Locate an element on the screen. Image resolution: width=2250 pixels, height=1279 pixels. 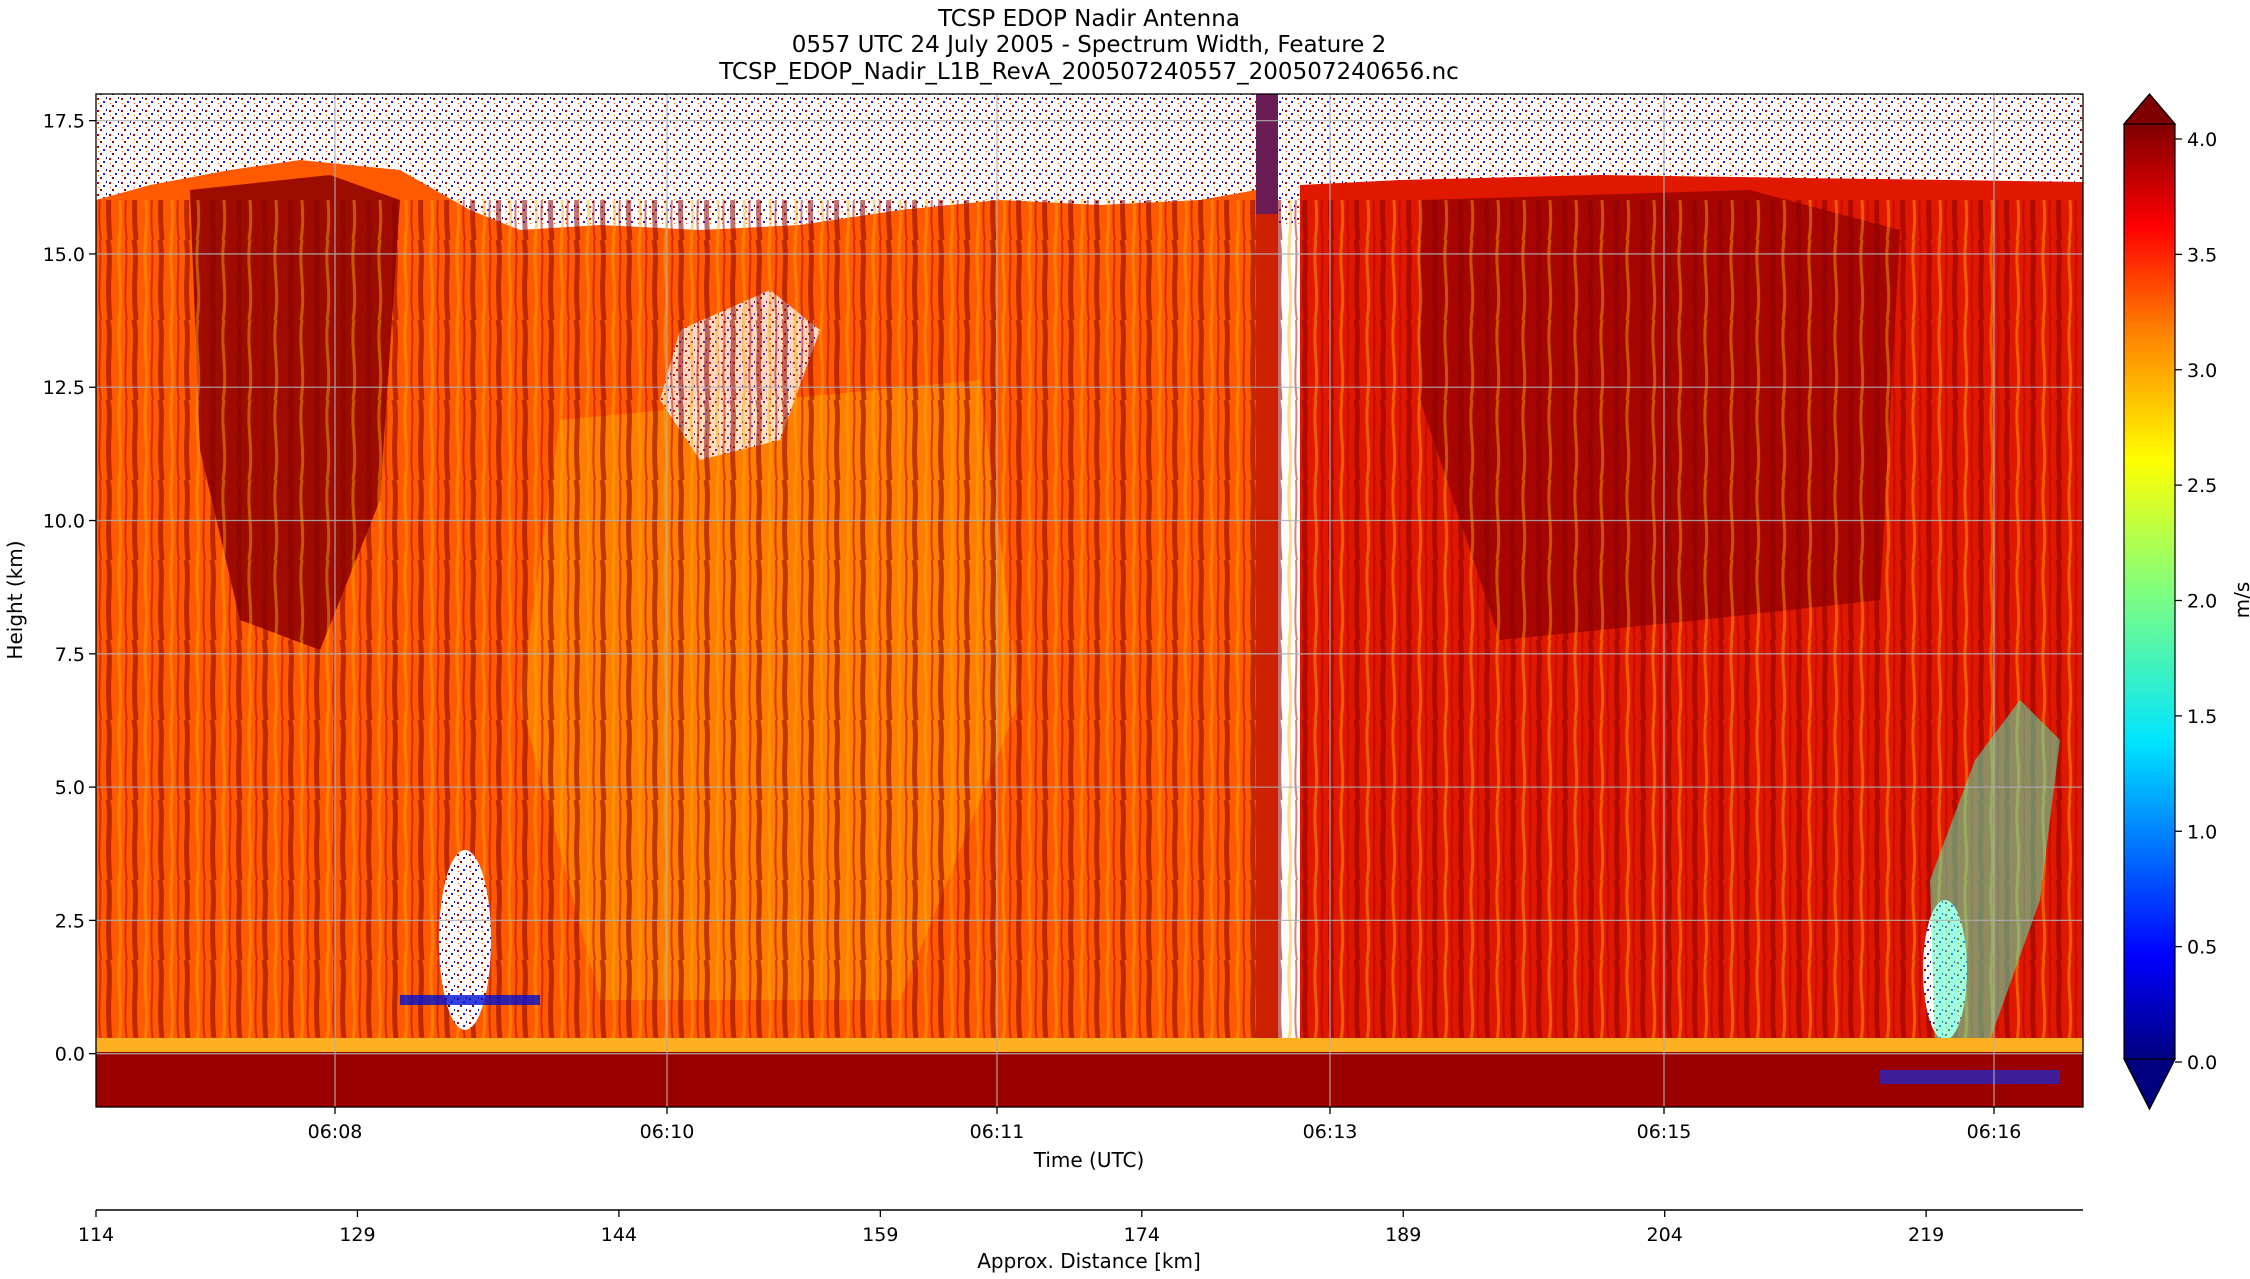
colorbar-ticks: 0.0 0.5 1.0 1.5 2.0 2.5 3.0 3.5 4.0 is located at coordinates (2196, 601).